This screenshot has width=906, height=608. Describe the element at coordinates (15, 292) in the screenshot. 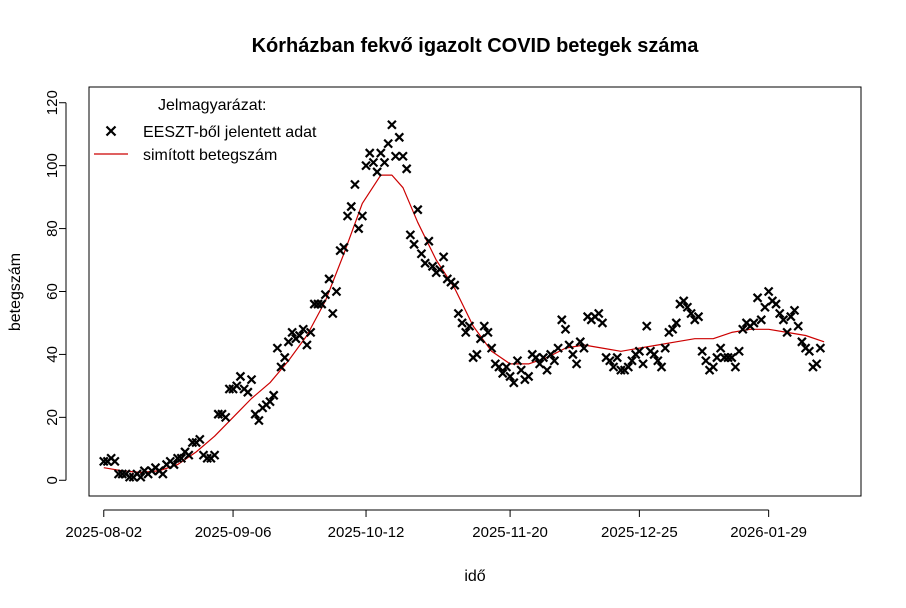

I see `y-axis-label: betegszám` at that location.